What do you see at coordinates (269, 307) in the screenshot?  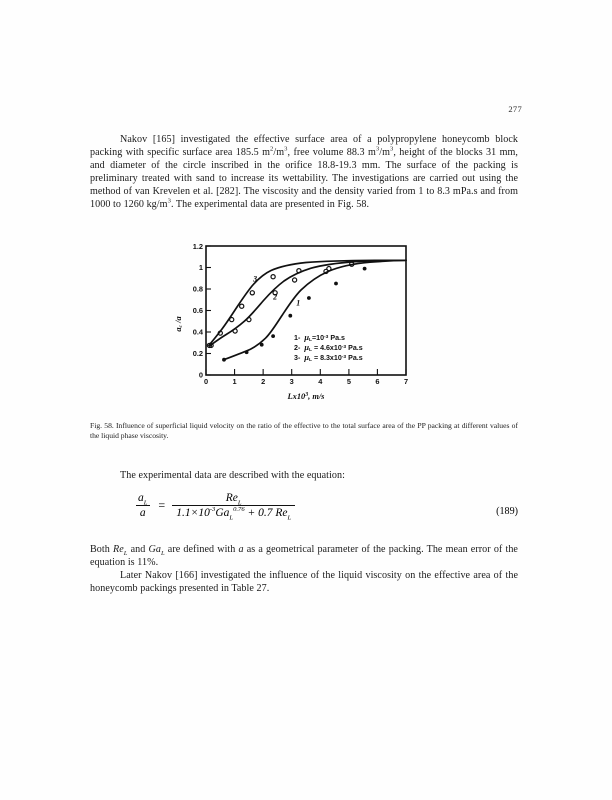 I see `curve-3-points` at bounding box center [269, 307].